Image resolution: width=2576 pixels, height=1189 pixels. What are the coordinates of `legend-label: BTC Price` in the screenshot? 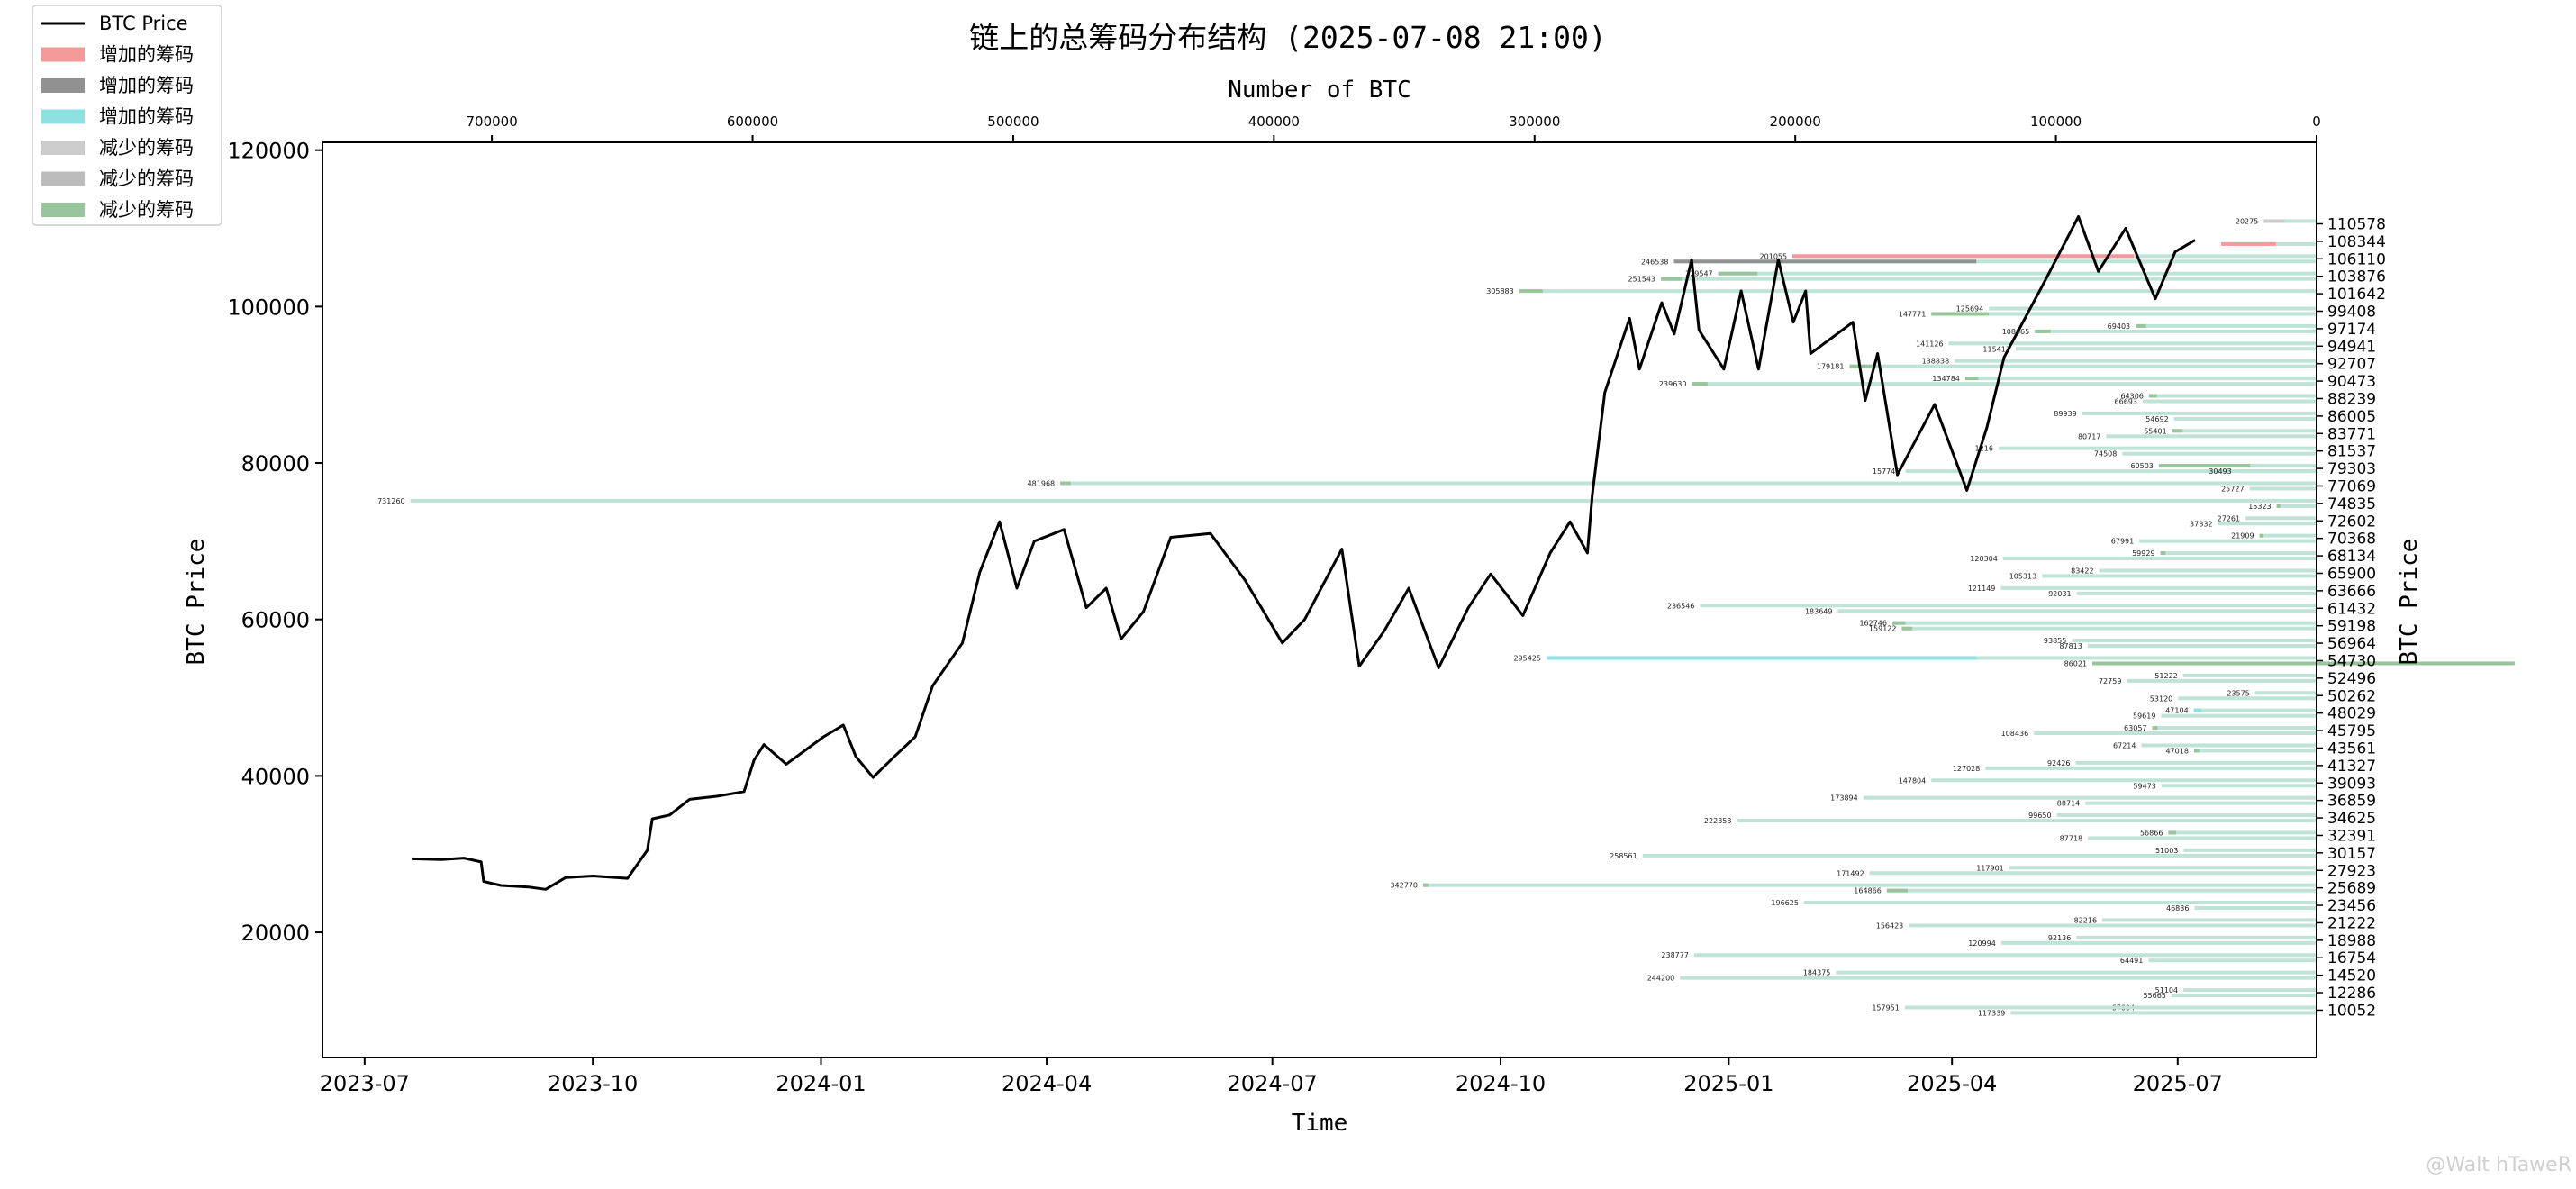 It's located at (143, 23).